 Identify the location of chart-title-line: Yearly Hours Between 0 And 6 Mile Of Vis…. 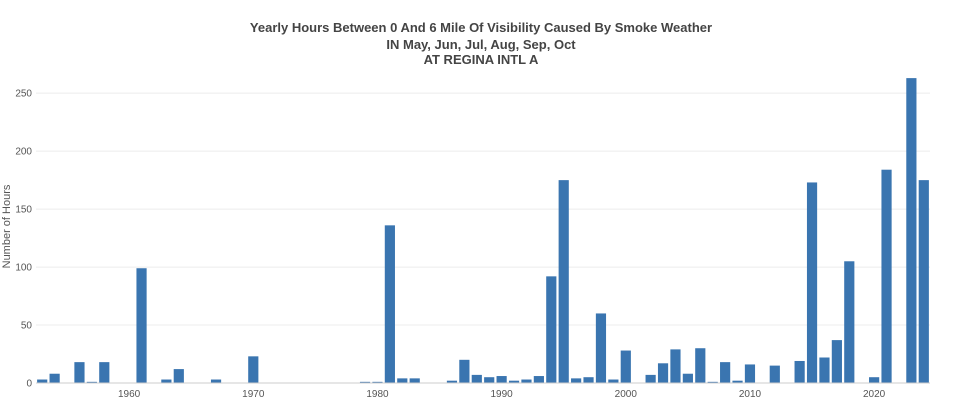
(481, 27).